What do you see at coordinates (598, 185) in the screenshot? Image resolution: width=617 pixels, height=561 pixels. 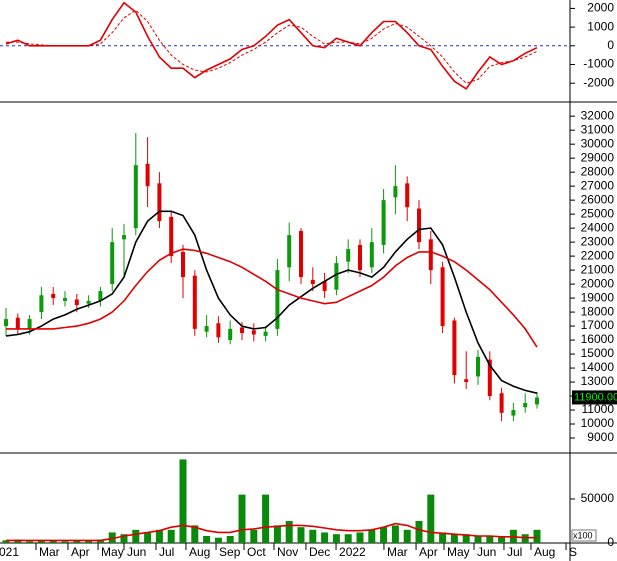 I see `y-tick-label: 27000` at bounding box center [598, 185].